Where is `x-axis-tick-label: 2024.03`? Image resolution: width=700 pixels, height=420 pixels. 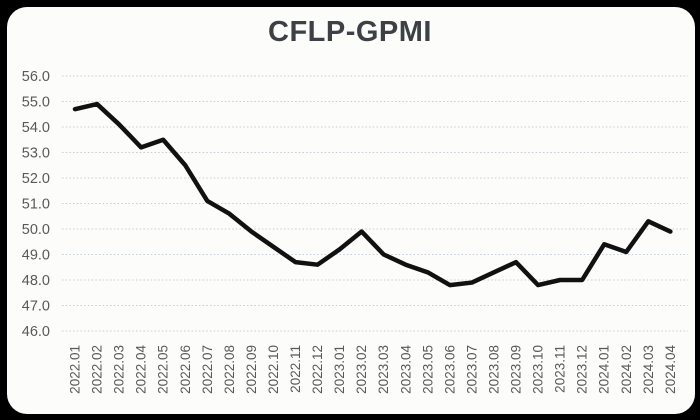 x-axis-tick-label: 2024.03 is located at coordinates (648, 369).